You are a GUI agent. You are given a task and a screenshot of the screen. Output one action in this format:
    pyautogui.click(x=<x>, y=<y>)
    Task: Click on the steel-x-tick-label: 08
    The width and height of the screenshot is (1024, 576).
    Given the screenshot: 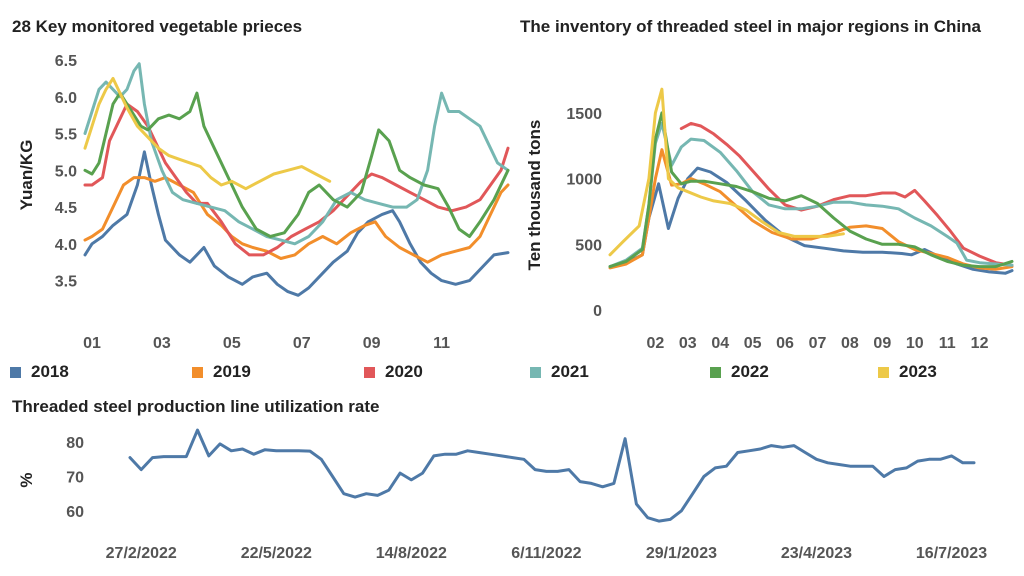 What is the action you would take?
    pyautogui.click(x=850, y=343)
    